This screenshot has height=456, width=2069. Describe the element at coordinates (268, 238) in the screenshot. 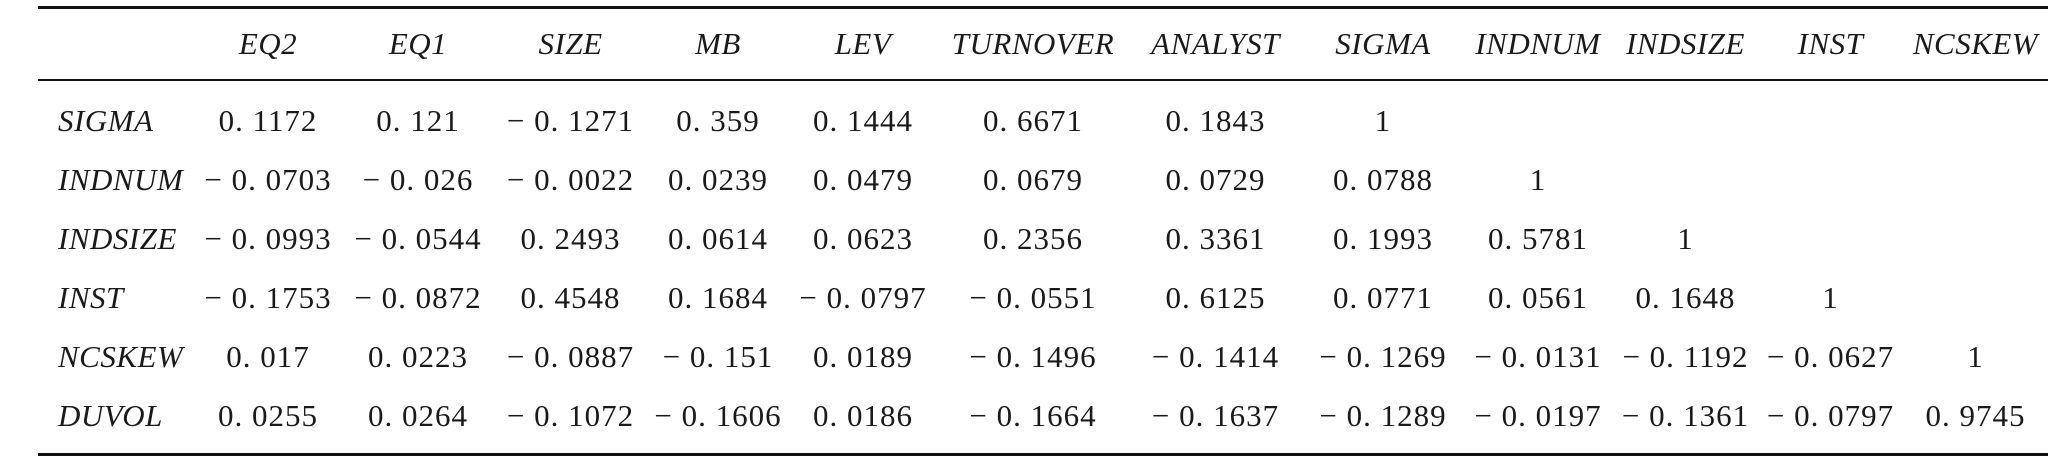

I see `table-cell: − 0. 0993` at that location.